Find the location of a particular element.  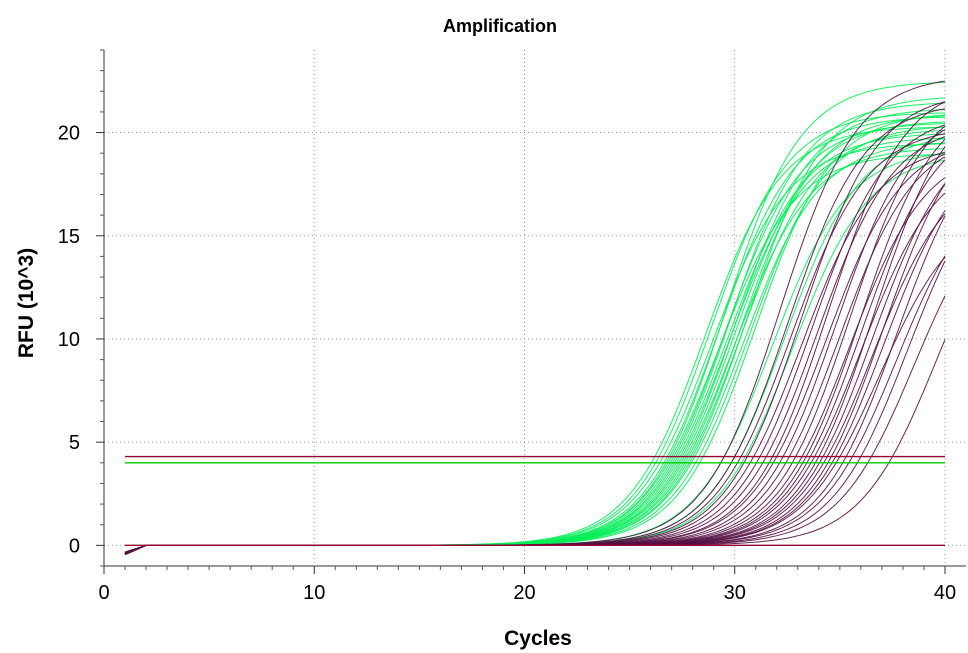

x-tick-label: 20 is located at coordinates (524, 593).